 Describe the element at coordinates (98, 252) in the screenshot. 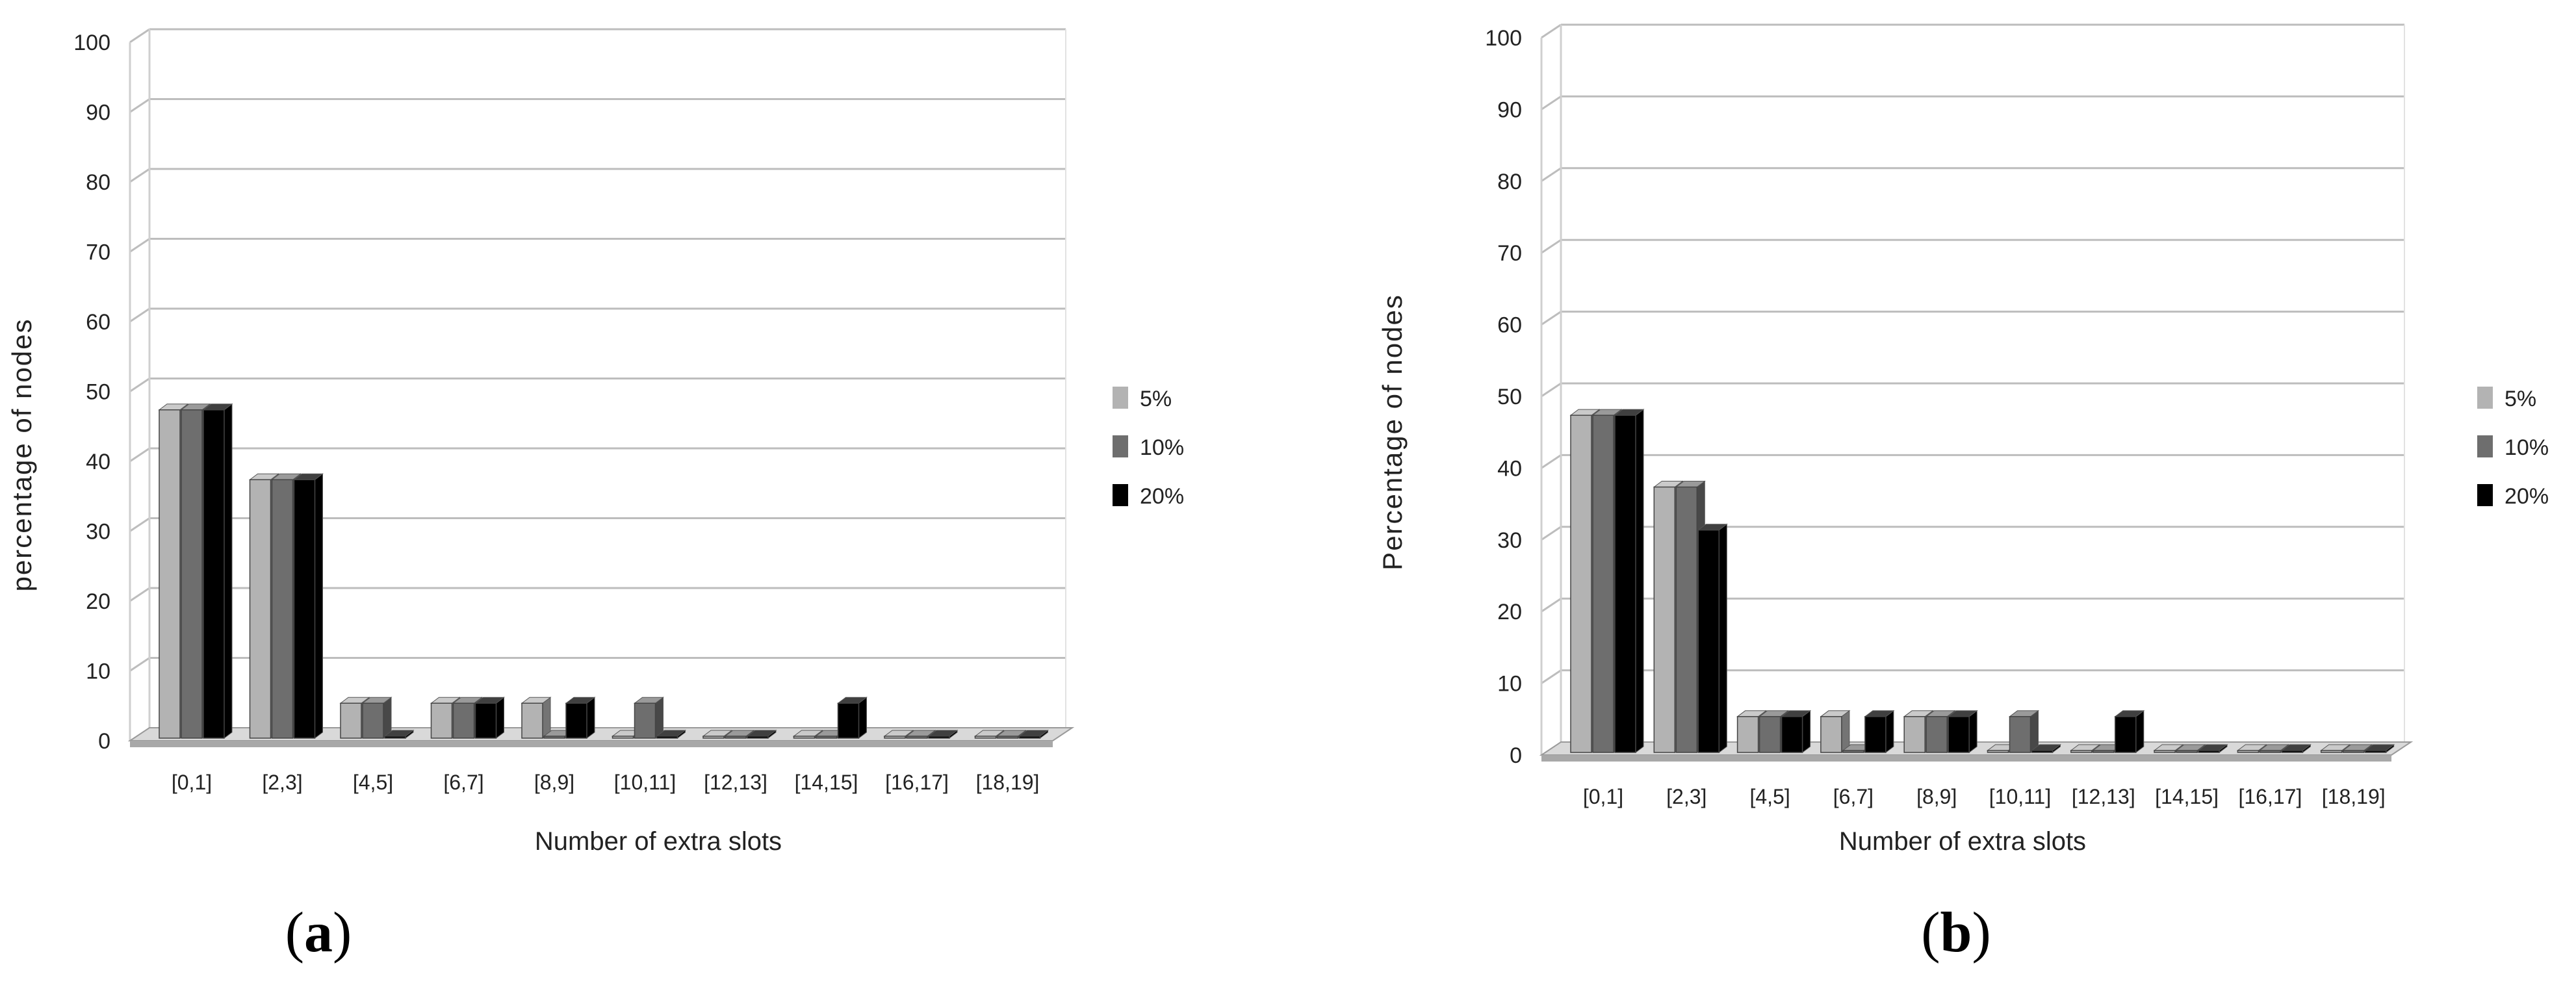

I see `y-tick-label: 70` at that location.